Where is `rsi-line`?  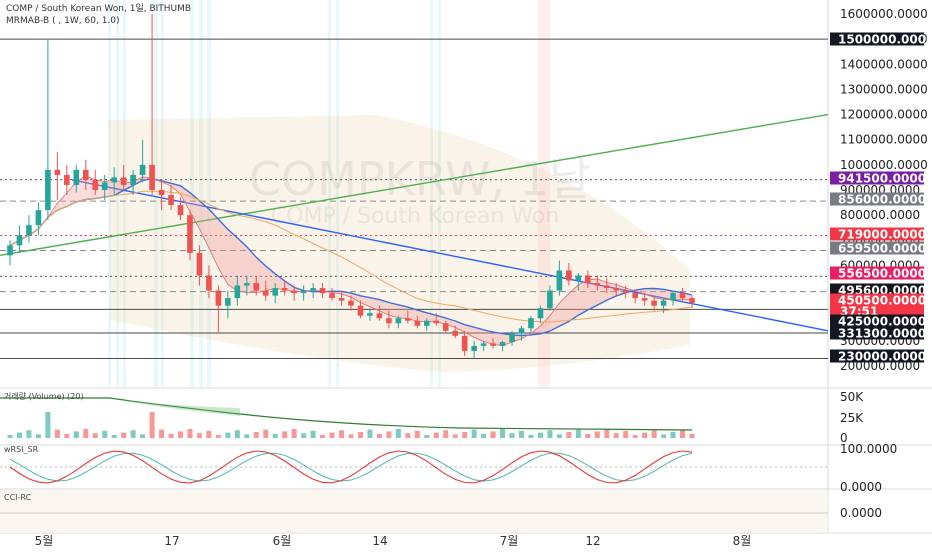 rsi-line is located at coordinates (351, 467).